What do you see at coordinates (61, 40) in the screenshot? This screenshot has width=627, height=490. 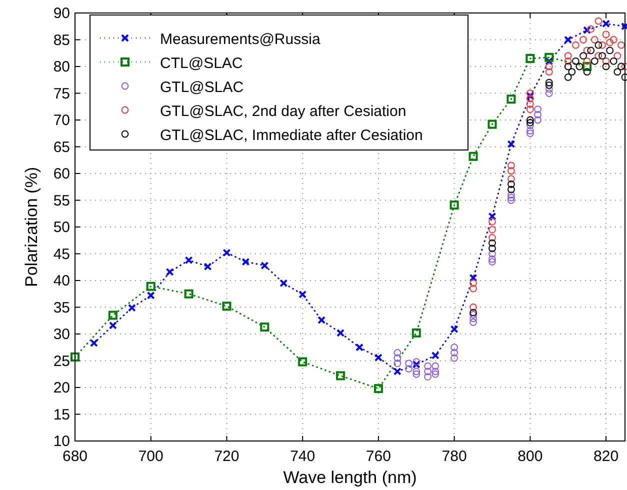 I see `y-tick-label: 85` at bounding box center [61, 40].